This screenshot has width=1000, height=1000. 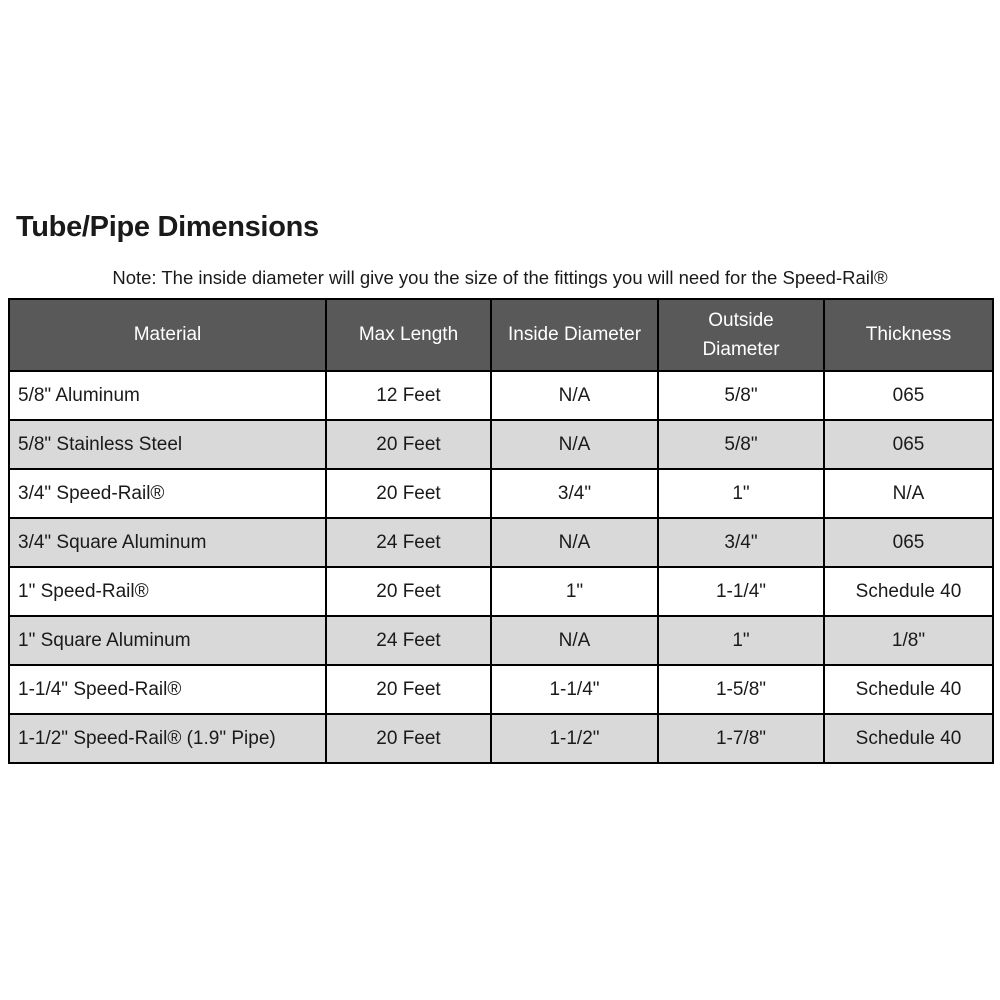 What do you see at coordinates (574, 591) in the screenshot?
I see `cell-inside-diameter: 1"` at bounding box center [574, 591].